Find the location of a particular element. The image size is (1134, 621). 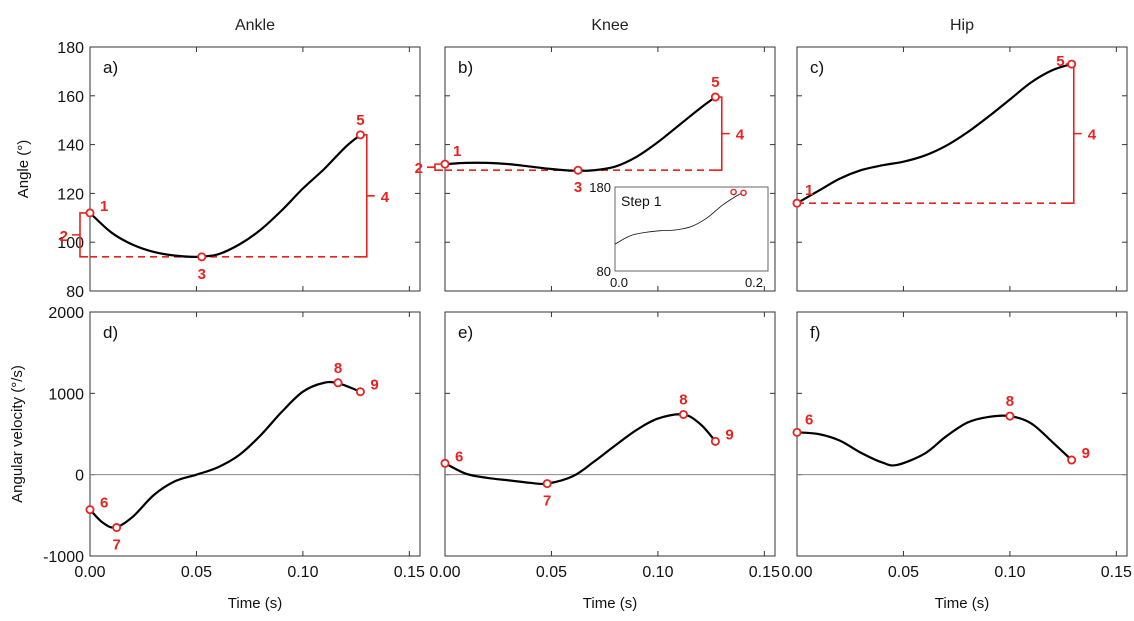

panel-label: c) is located at coordinates (817, 67).